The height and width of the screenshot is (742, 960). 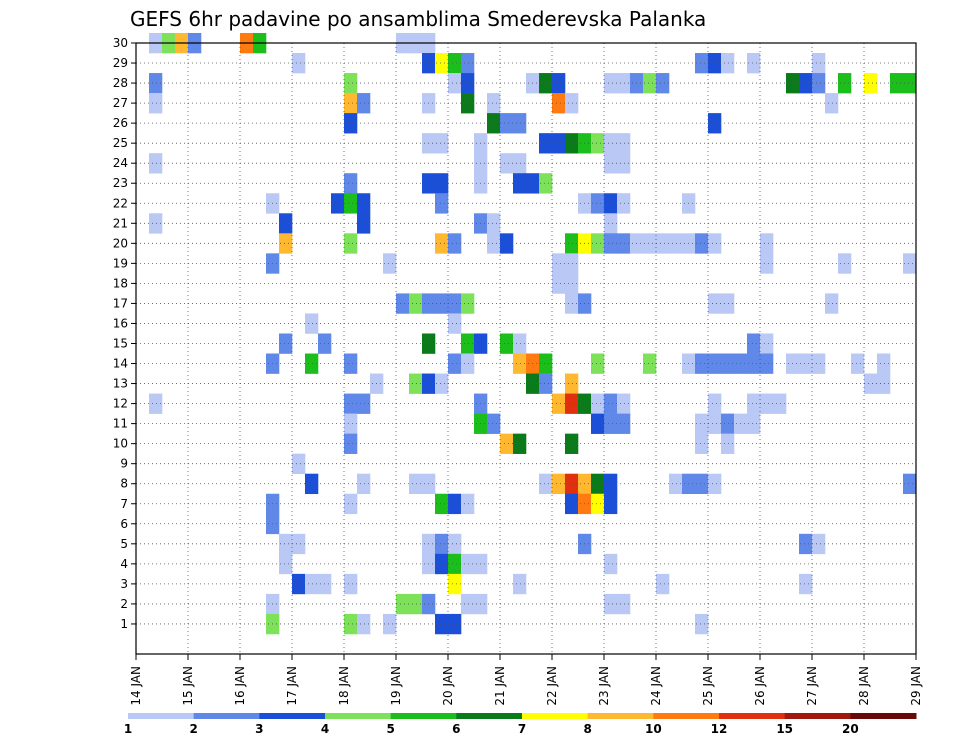 What do you see at coordinates (120, 103) in the screenshot?
I see `y-tick-label: 27` at bounding box center [120, 103].